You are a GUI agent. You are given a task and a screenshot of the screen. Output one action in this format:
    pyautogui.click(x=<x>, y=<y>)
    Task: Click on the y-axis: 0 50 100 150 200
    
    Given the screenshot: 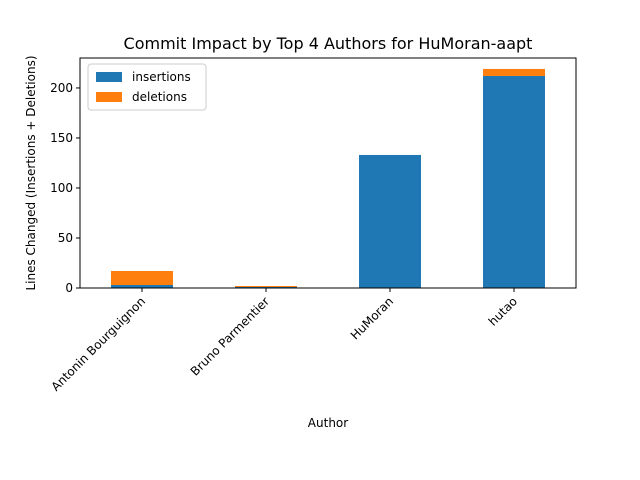 What is the action you would take?
    pyautogui.click(x=65, y=188)
    